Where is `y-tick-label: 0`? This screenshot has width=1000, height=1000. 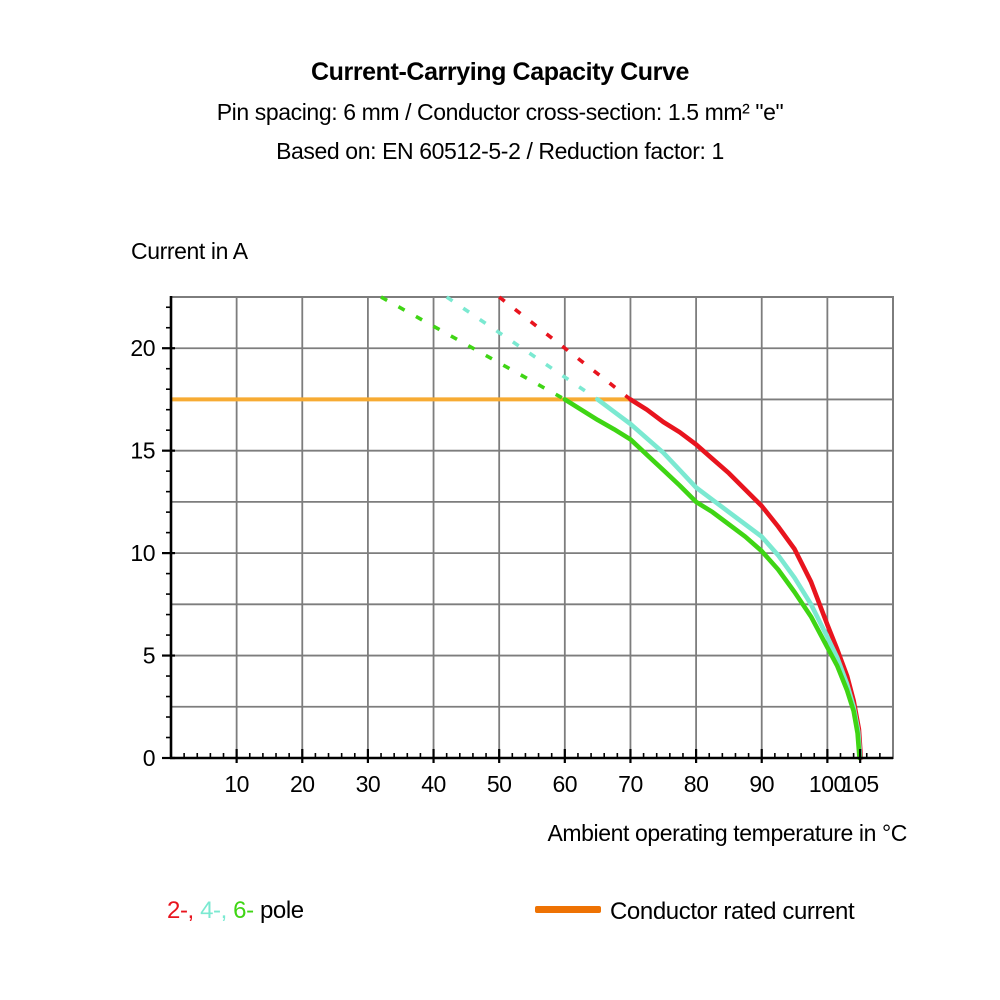 y-tick-label: 0 is located at coordinates (149, 758).